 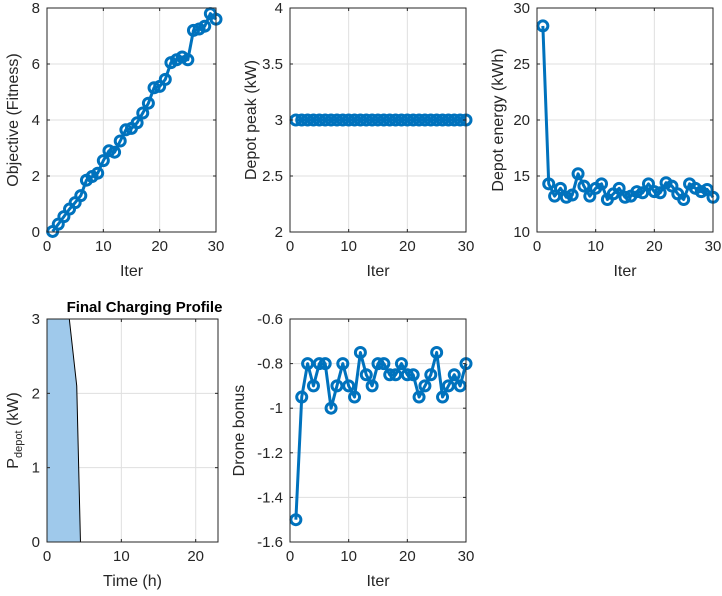 What do you see at coordinates (270, 542) in the screenshot?
I see `y-tick-label: -1.6` at bounding box center [270, 542].